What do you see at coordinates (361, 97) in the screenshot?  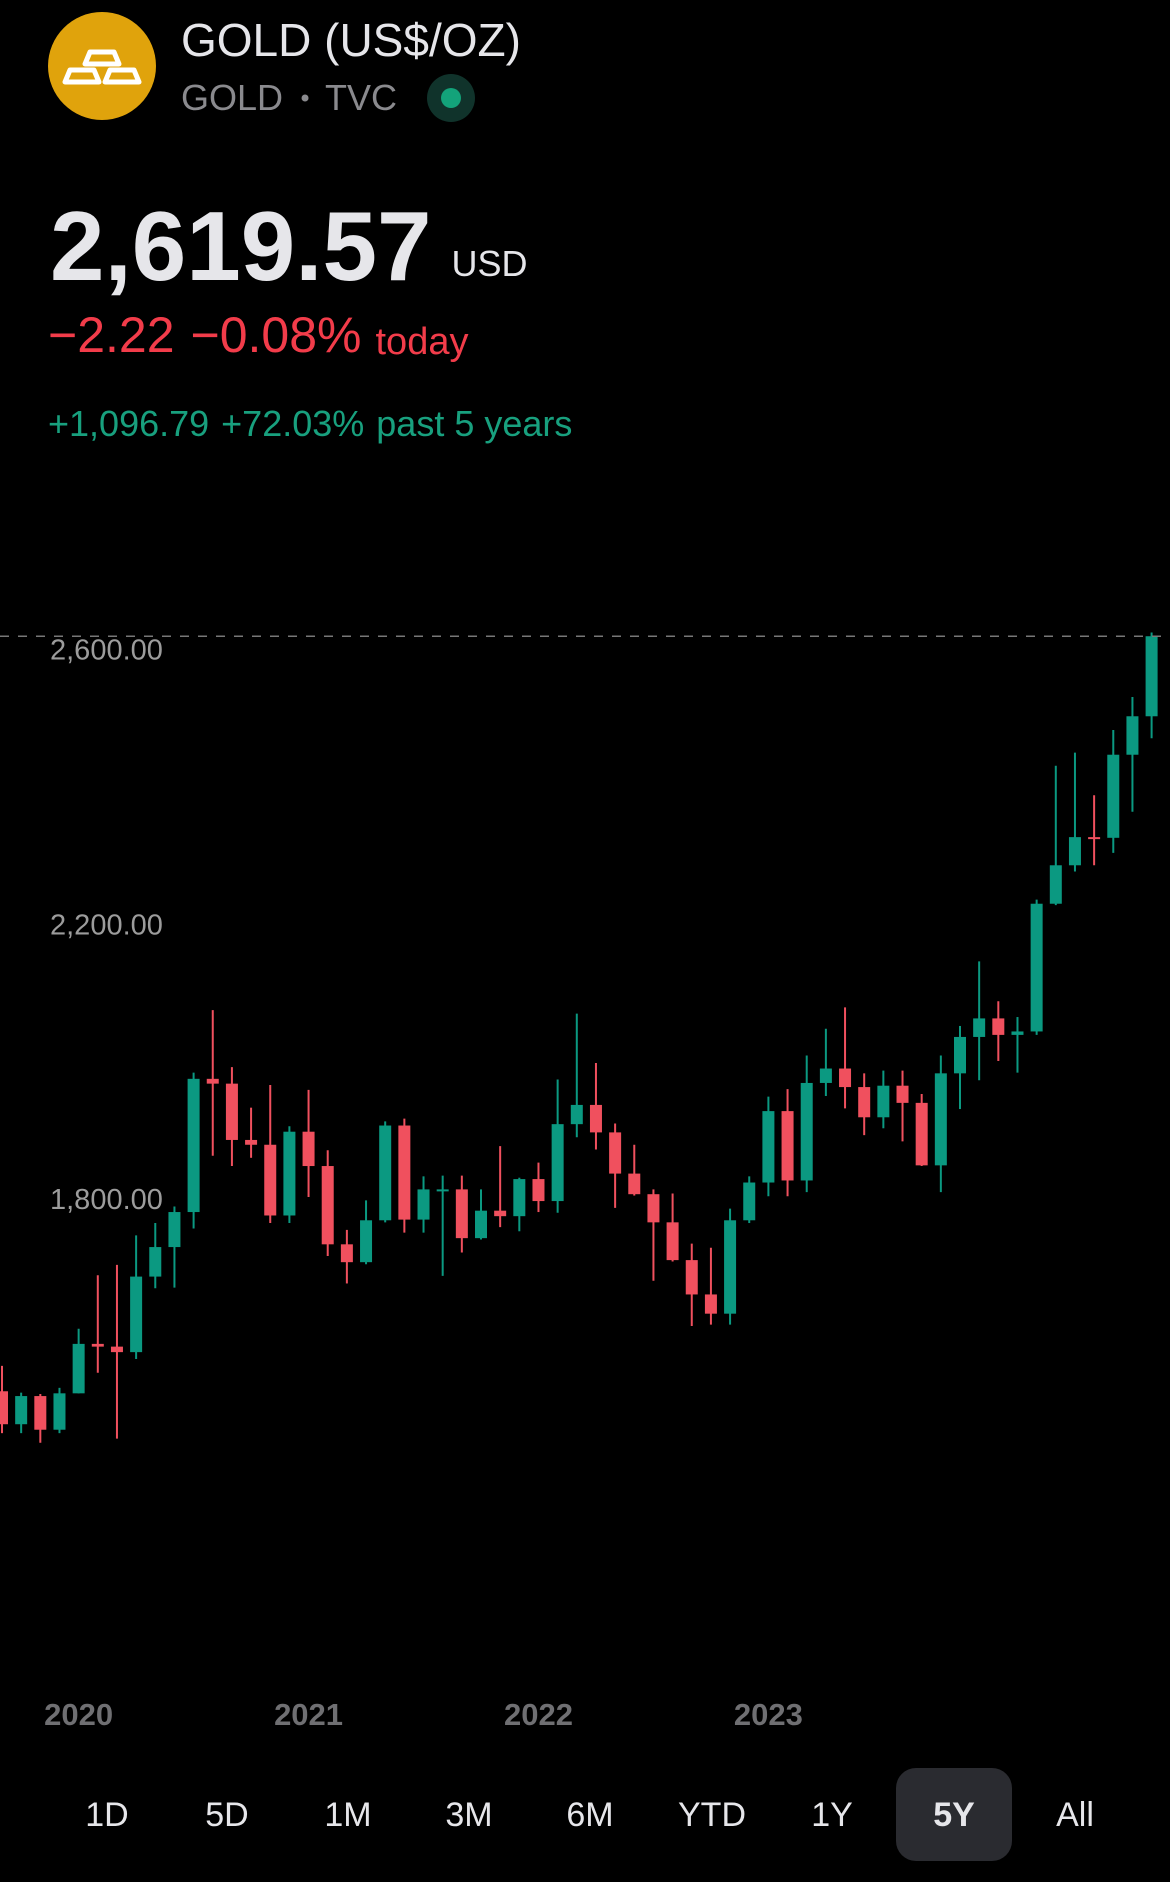 I see `exchange: TVC` at bounding box center [361, 97].